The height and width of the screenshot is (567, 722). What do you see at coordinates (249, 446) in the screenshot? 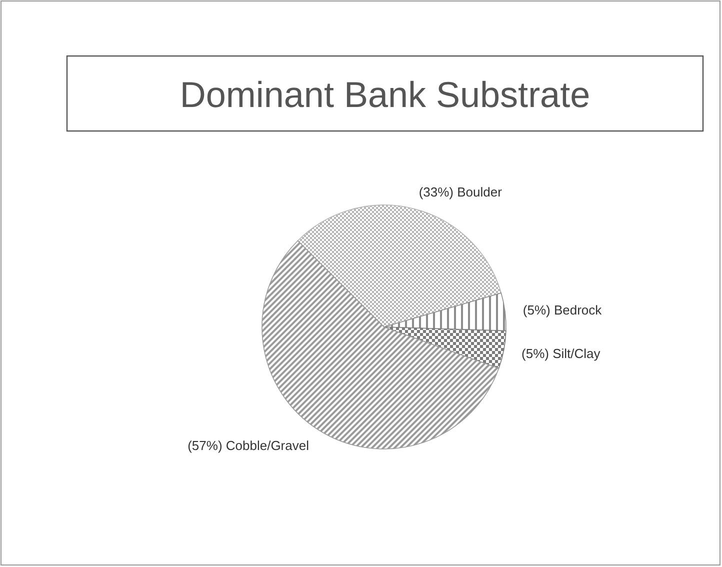
I see `slice-label: (57%) Cobble/Gravel` at bounding box center [249, 446].